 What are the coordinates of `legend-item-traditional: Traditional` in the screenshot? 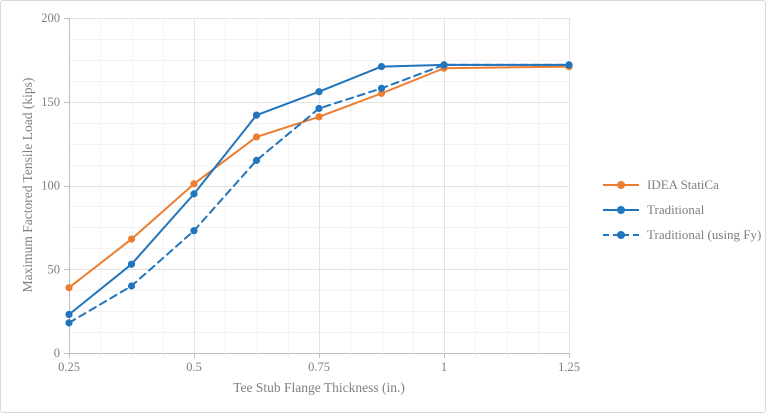 It's located at (681, 209).